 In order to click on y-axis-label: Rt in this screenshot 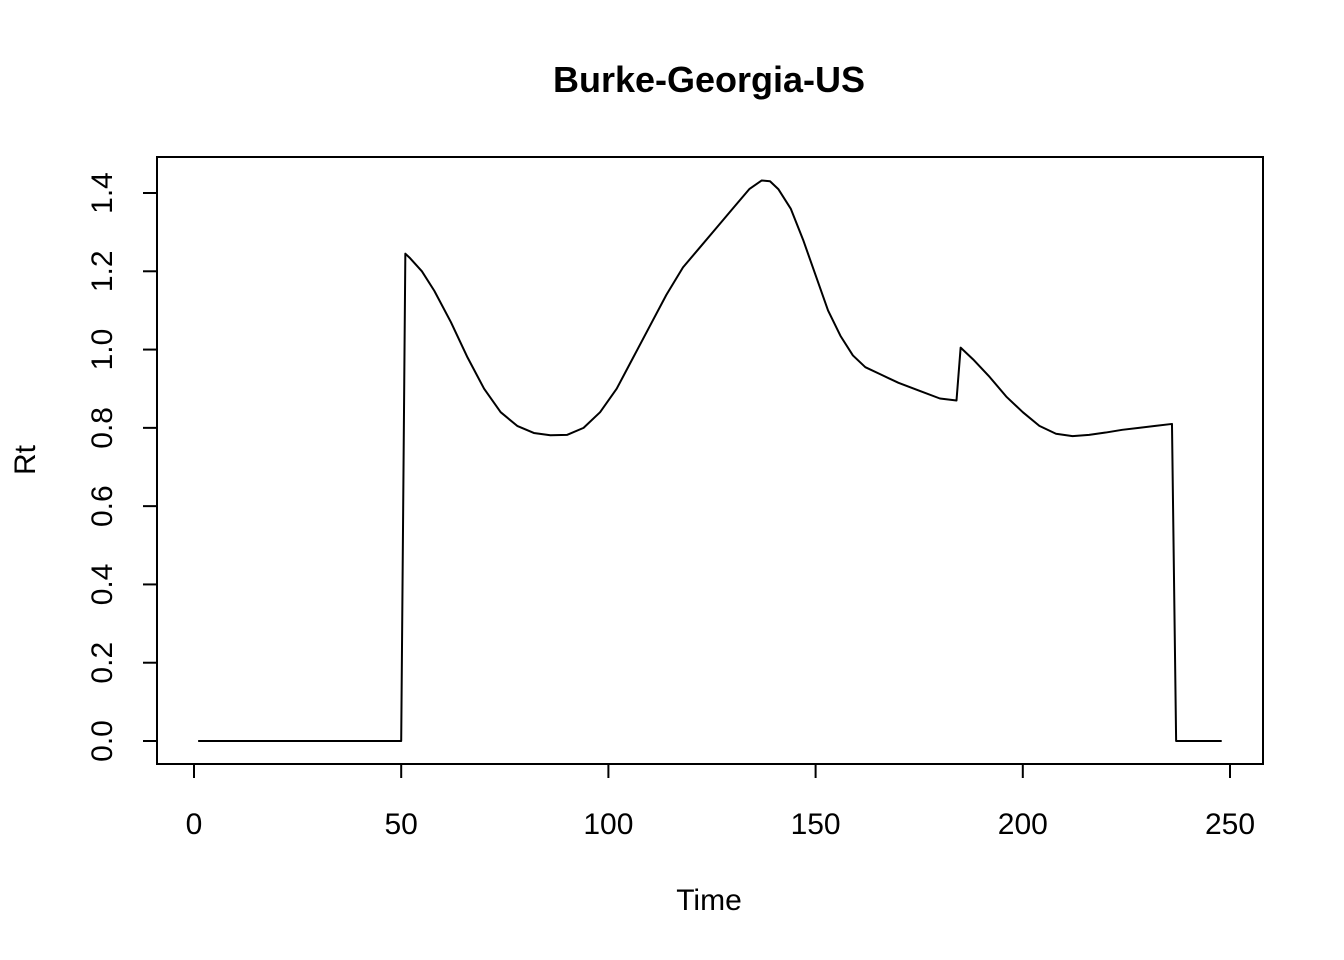, I will do `click(25, 459)`.